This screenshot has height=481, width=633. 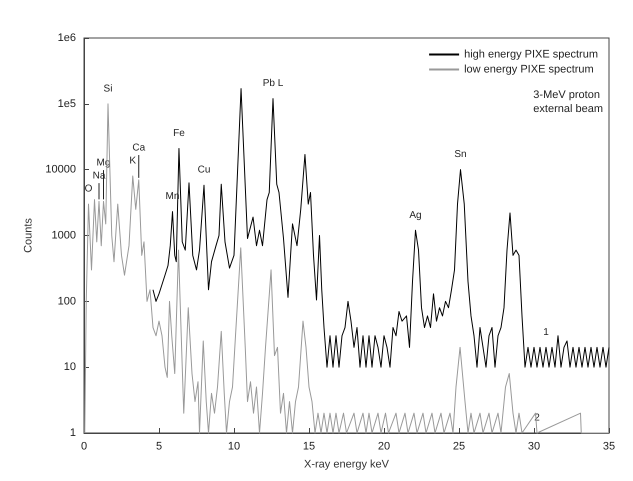 I want to click on y-tick-label: 10000, so click(x=60, y=170).